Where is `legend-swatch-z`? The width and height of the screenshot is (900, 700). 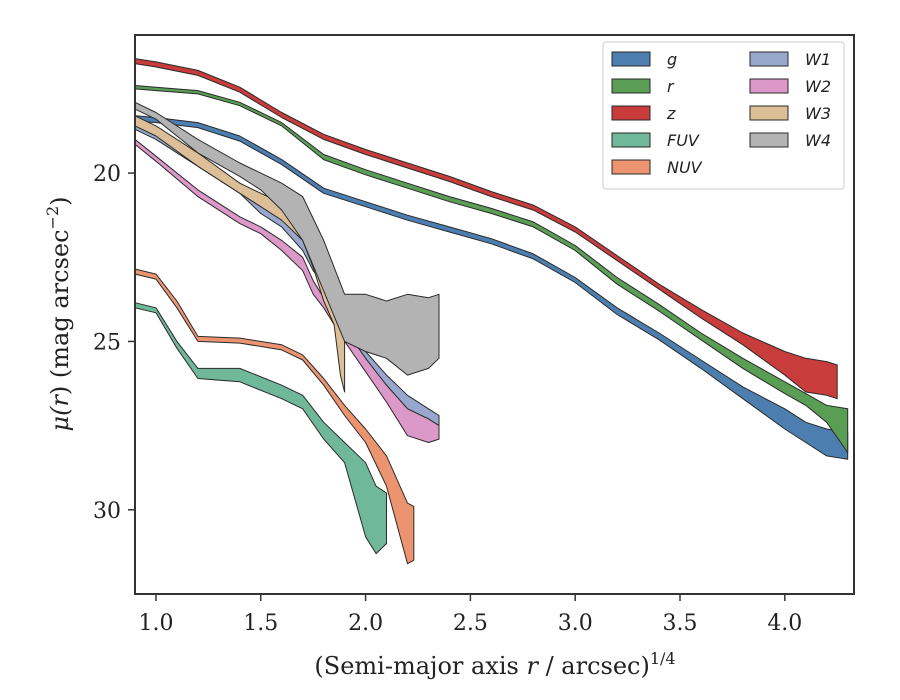
legend-swatch-z is located at coordinates (631, 113).